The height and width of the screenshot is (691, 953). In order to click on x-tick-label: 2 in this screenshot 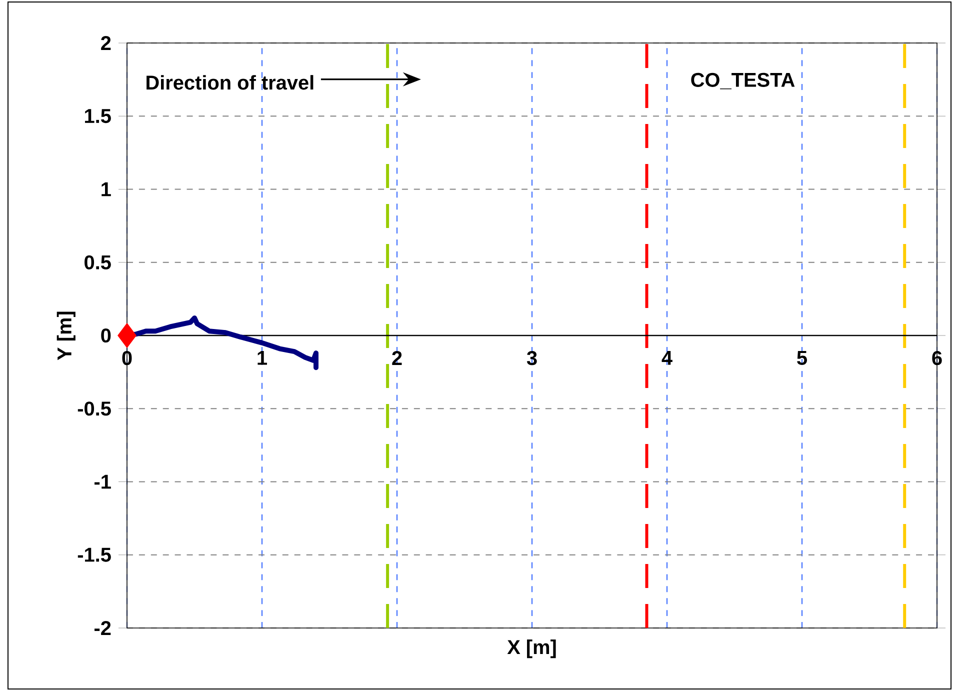, I will do `click(397, 358)`.